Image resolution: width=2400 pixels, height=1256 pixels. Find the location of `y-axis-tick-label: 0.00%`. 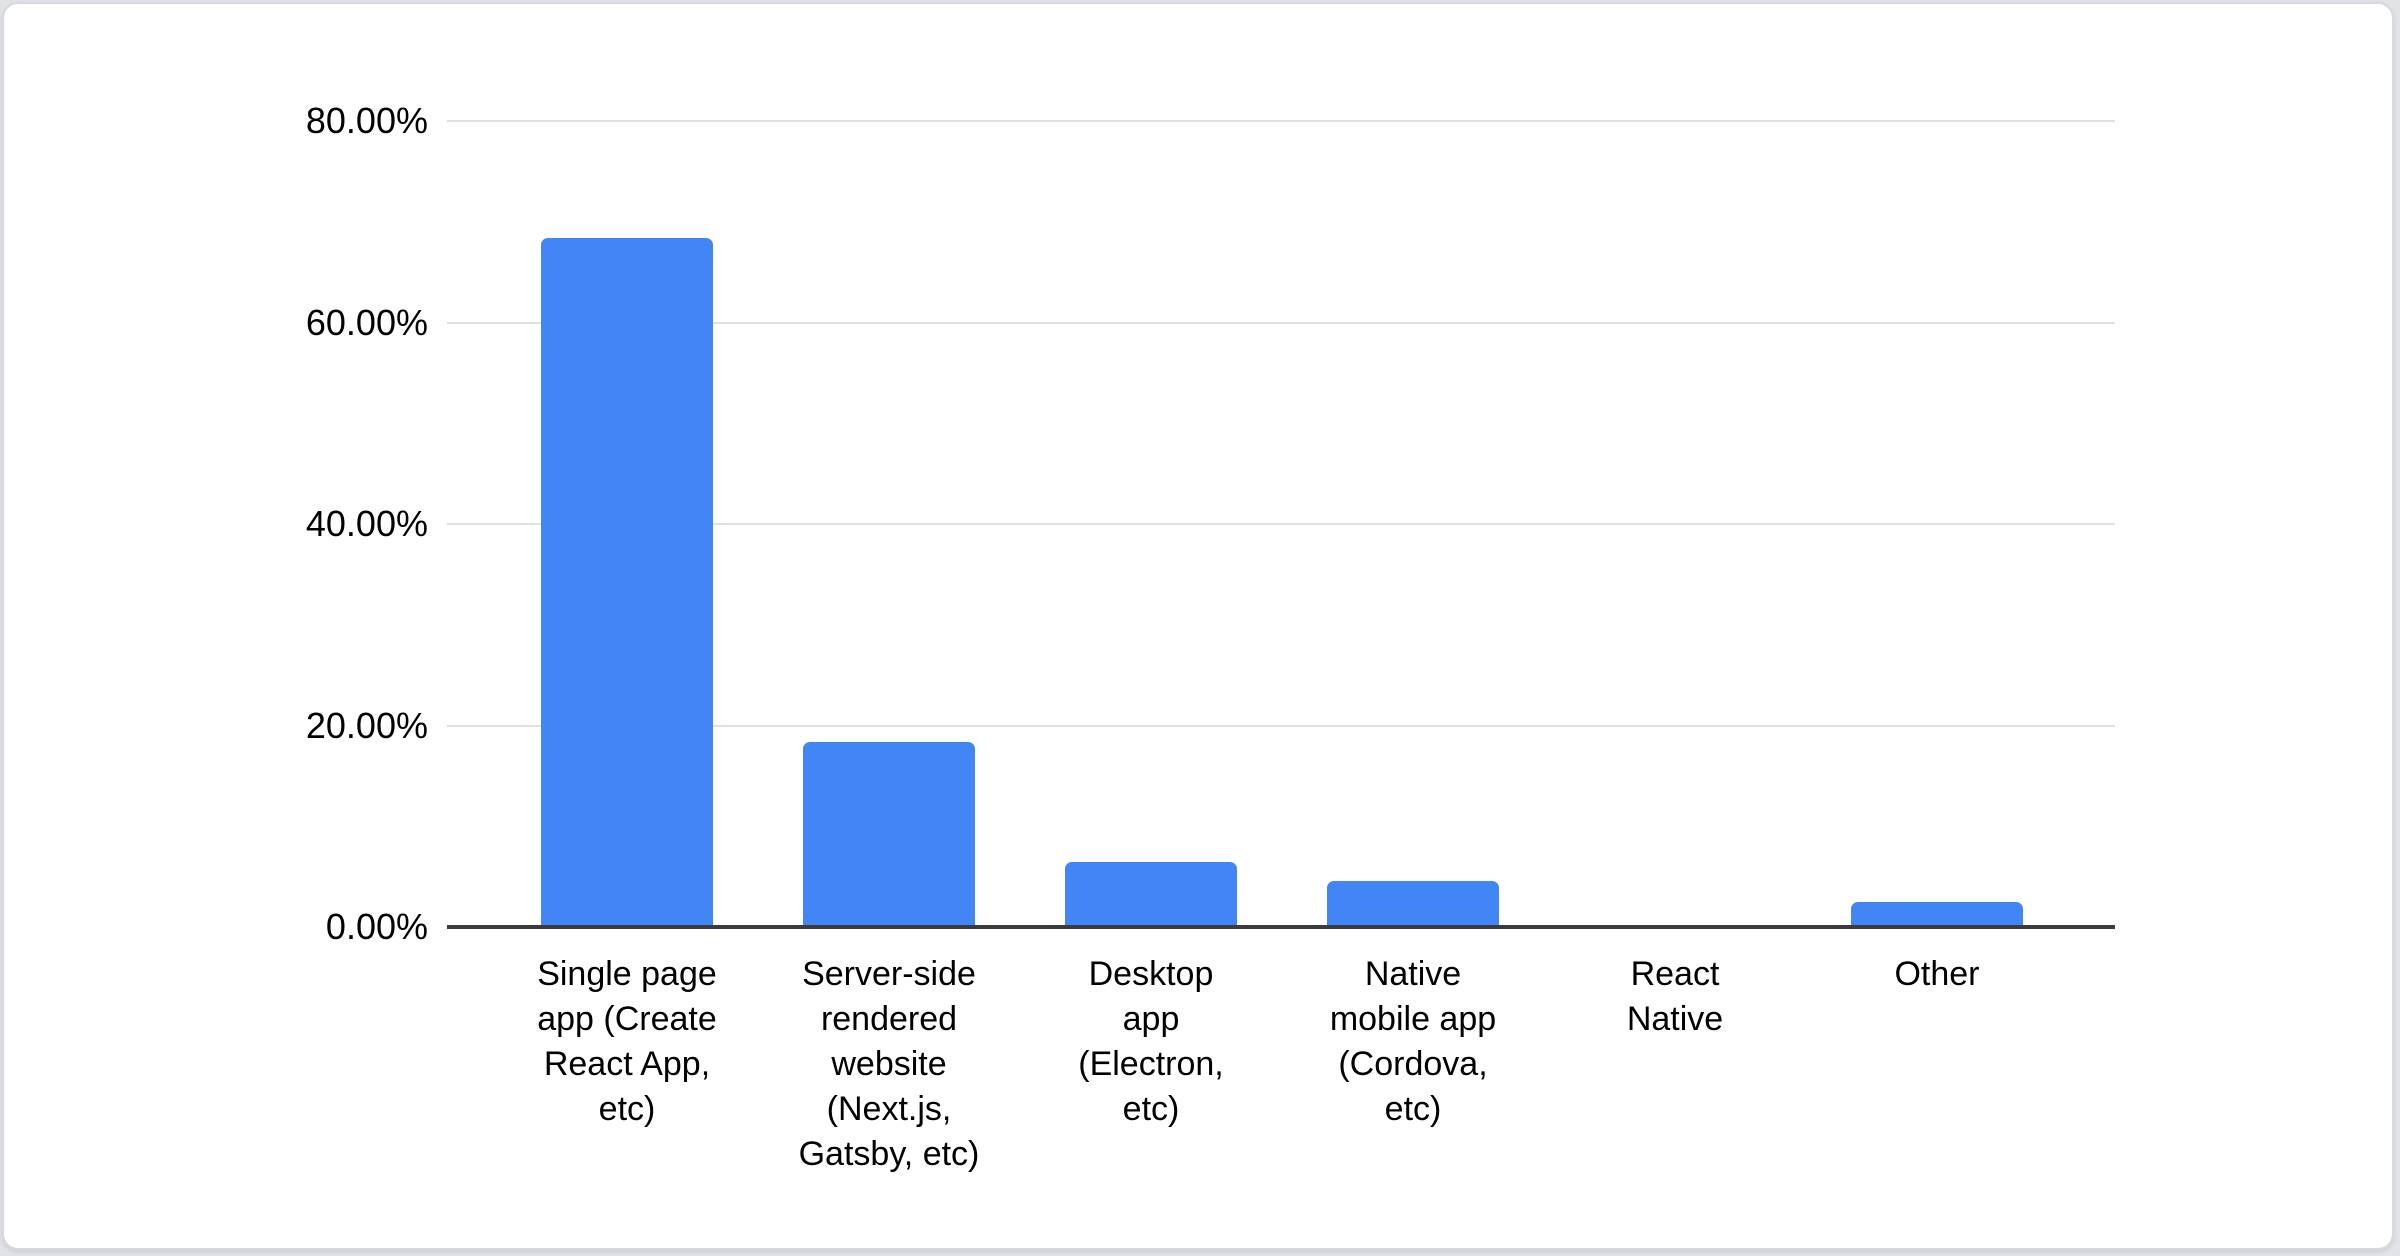

y-axis-tick-label: 0.00% is located at coordinates (376, 926).